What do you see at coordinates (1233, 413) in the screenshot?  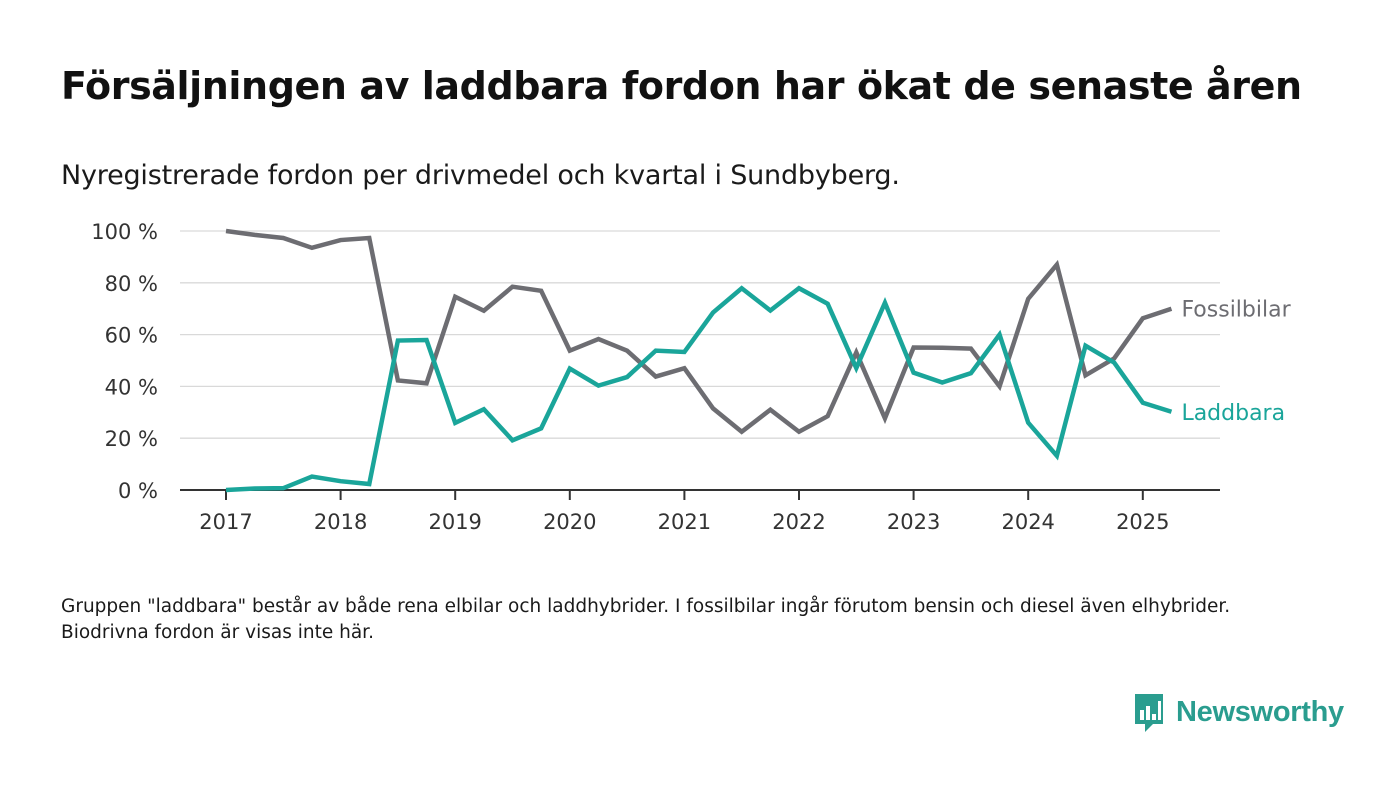 I see `series-label-laddbara: Laddbara` at bounding box center [1233, 413].